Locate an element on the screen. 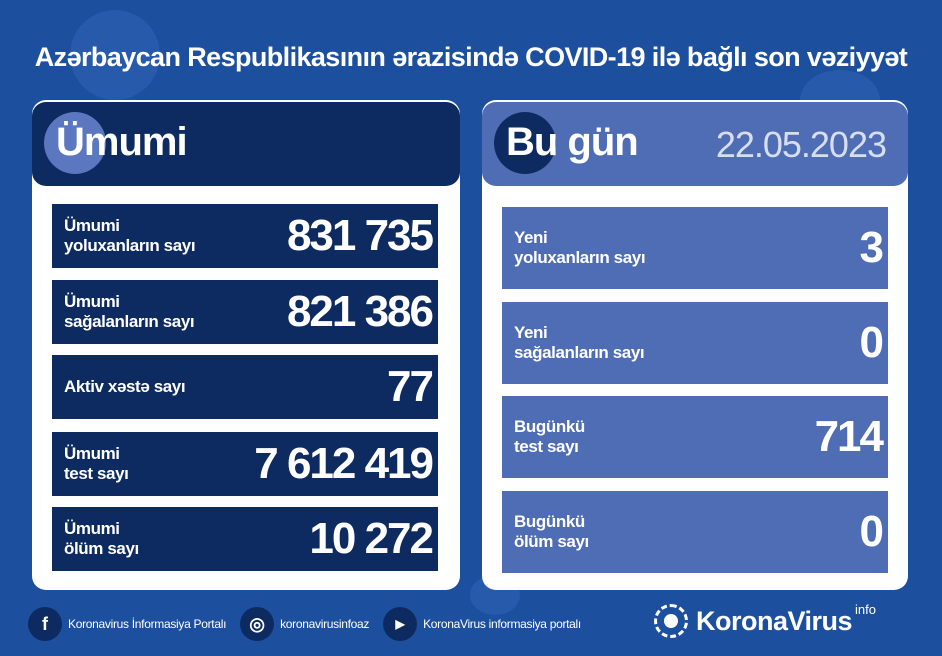 This screenshot has width=942, height=656. stat-value: 7 612 419 is located at coordinates (344, 463).